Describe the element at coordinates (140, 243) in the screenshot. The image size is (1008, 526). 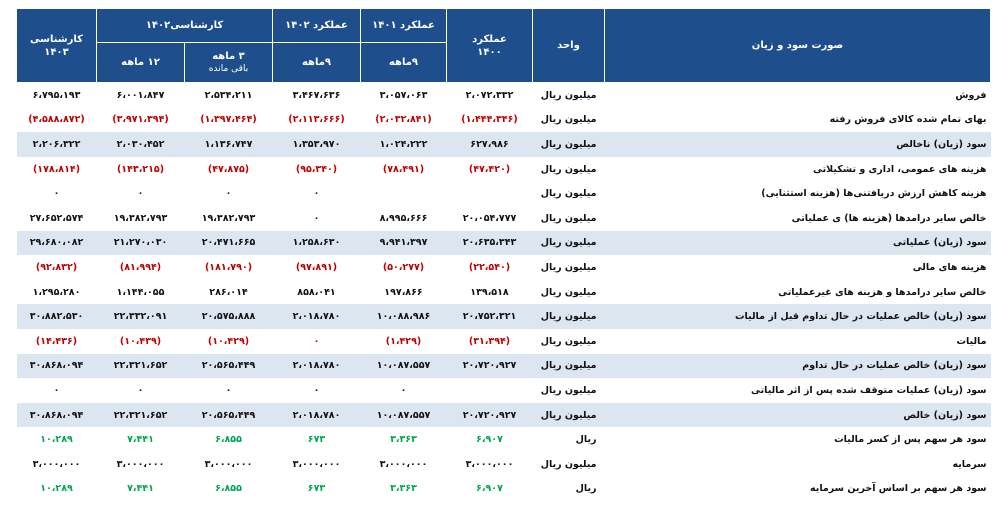
I see `cell-est1402-12m: ۲۱،۲۷۰،۰۳۰` at that location.